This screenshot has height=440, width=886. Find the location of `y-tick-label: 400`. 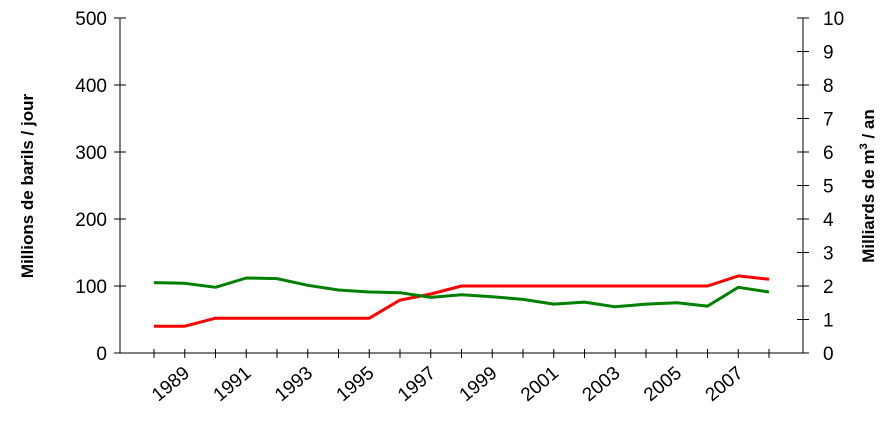

y-tick-label: 400 is located at coordinates (91, 86).